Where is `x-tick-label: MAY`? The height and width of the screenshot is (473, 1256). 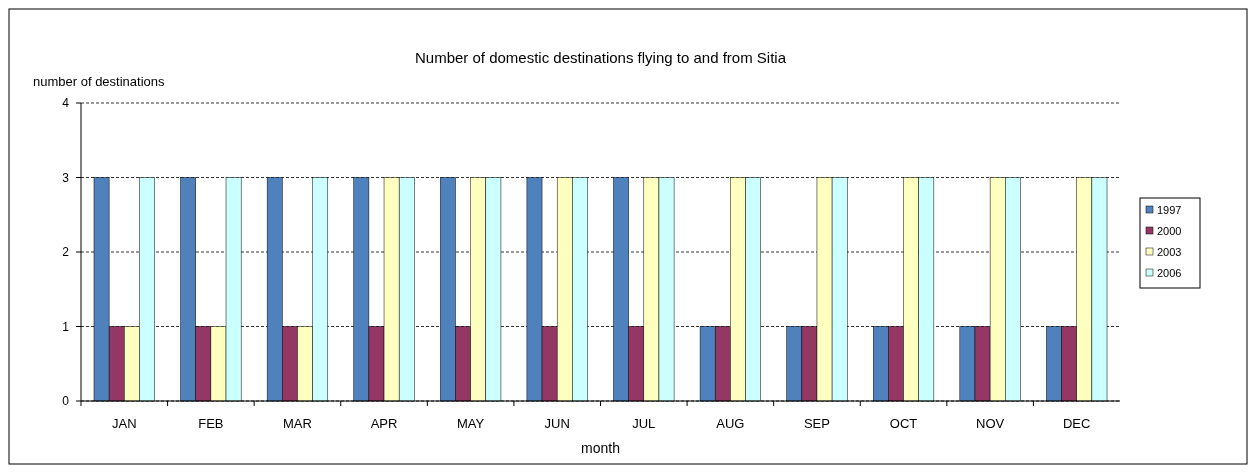 x-tick-label: MAY is located at coordinates (471, 423).